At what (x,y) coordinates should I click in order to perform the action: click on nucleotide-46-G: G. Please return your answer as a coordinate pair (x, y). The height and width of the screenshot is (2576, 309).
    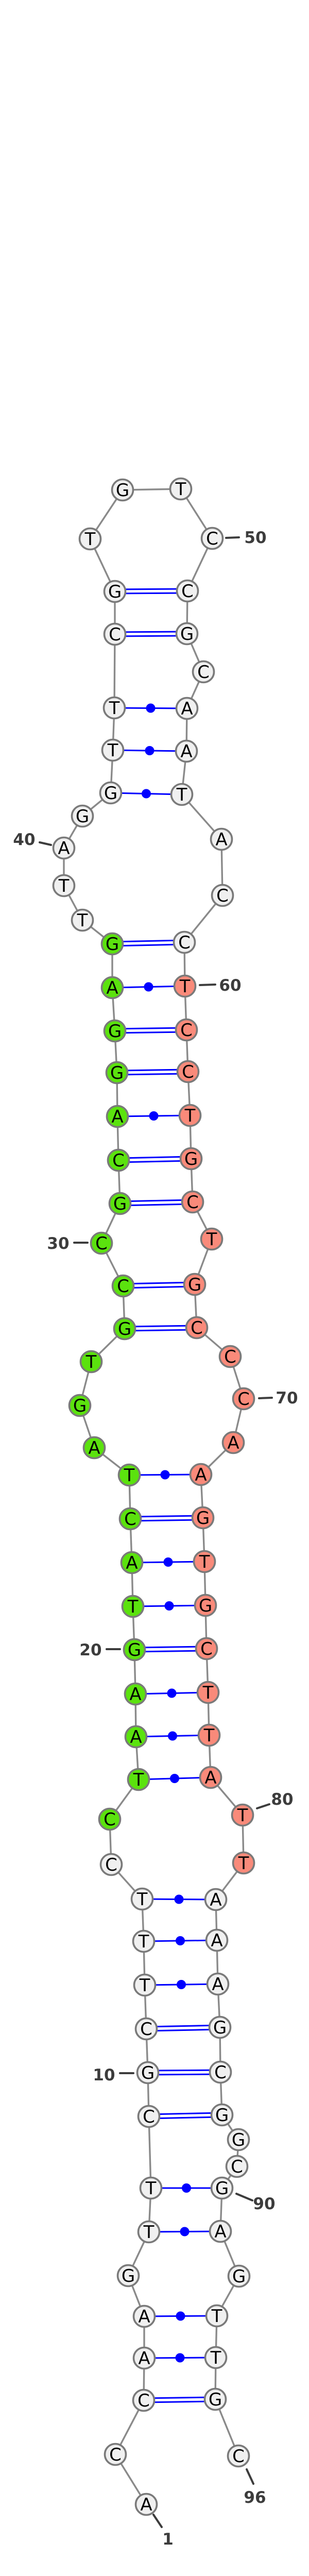
    Looking at the image, I should click on (115, 591).